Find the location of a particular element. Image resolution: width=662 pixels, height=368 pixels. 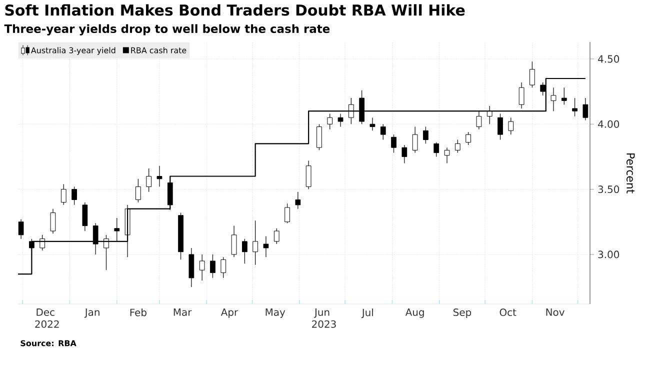

x-tick-label: Mar is located at coordinates (183, 312).